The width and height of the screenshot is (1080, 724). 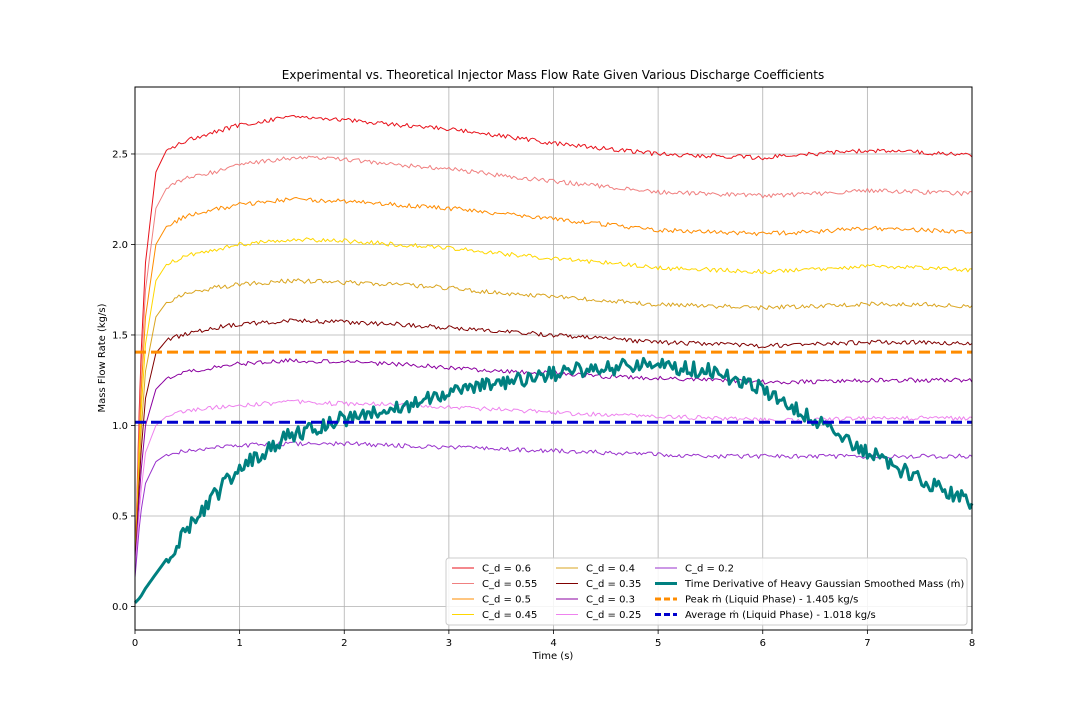 What do you see at coordinates (120, 516) in the screenshot?
I see `y-tick-label: 0.5` at bounding box center [120, 516].